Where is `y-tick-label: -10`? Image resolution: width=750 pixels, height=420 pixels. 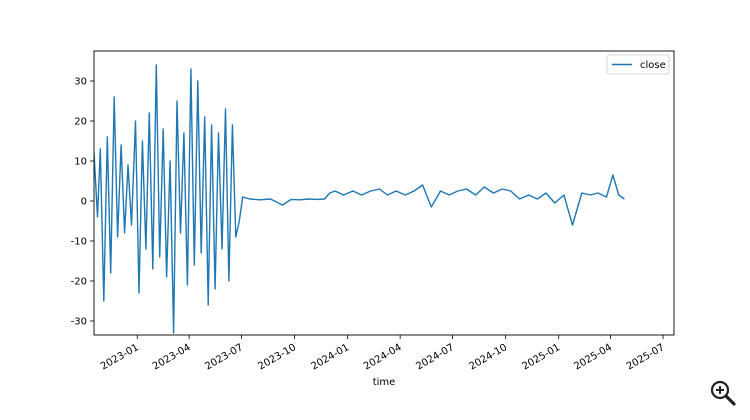
y-tick-label: -10 is located at coordinates (79, 242).